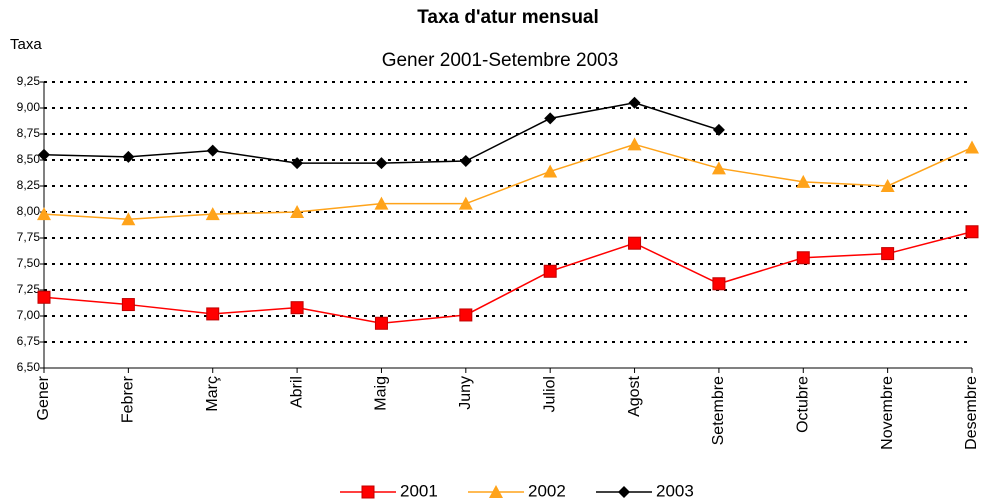 This screenshot has width=981, height=503. I want to click on x-tick-label: Novembre, so click(887, 413).